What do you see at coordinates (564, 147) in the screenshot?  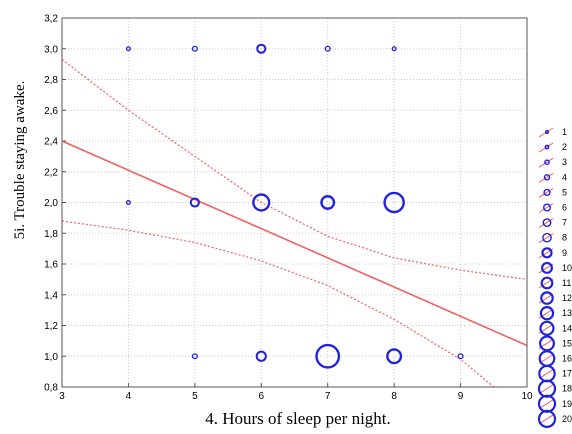 I see `legend-label: 2` at bounding box center [564, 147].